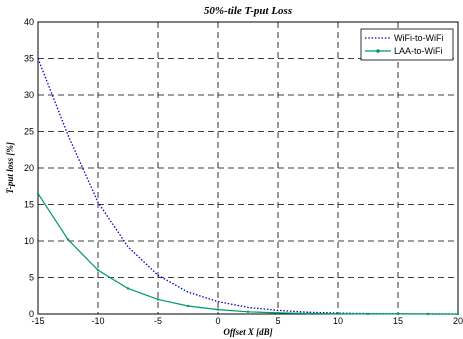  What do you see at coordinates (418, 38) in the screenshot?
I see `legend-entry-wifi-to-wifi: WiFi-to-WiFi` at bounding box center [418, 38].